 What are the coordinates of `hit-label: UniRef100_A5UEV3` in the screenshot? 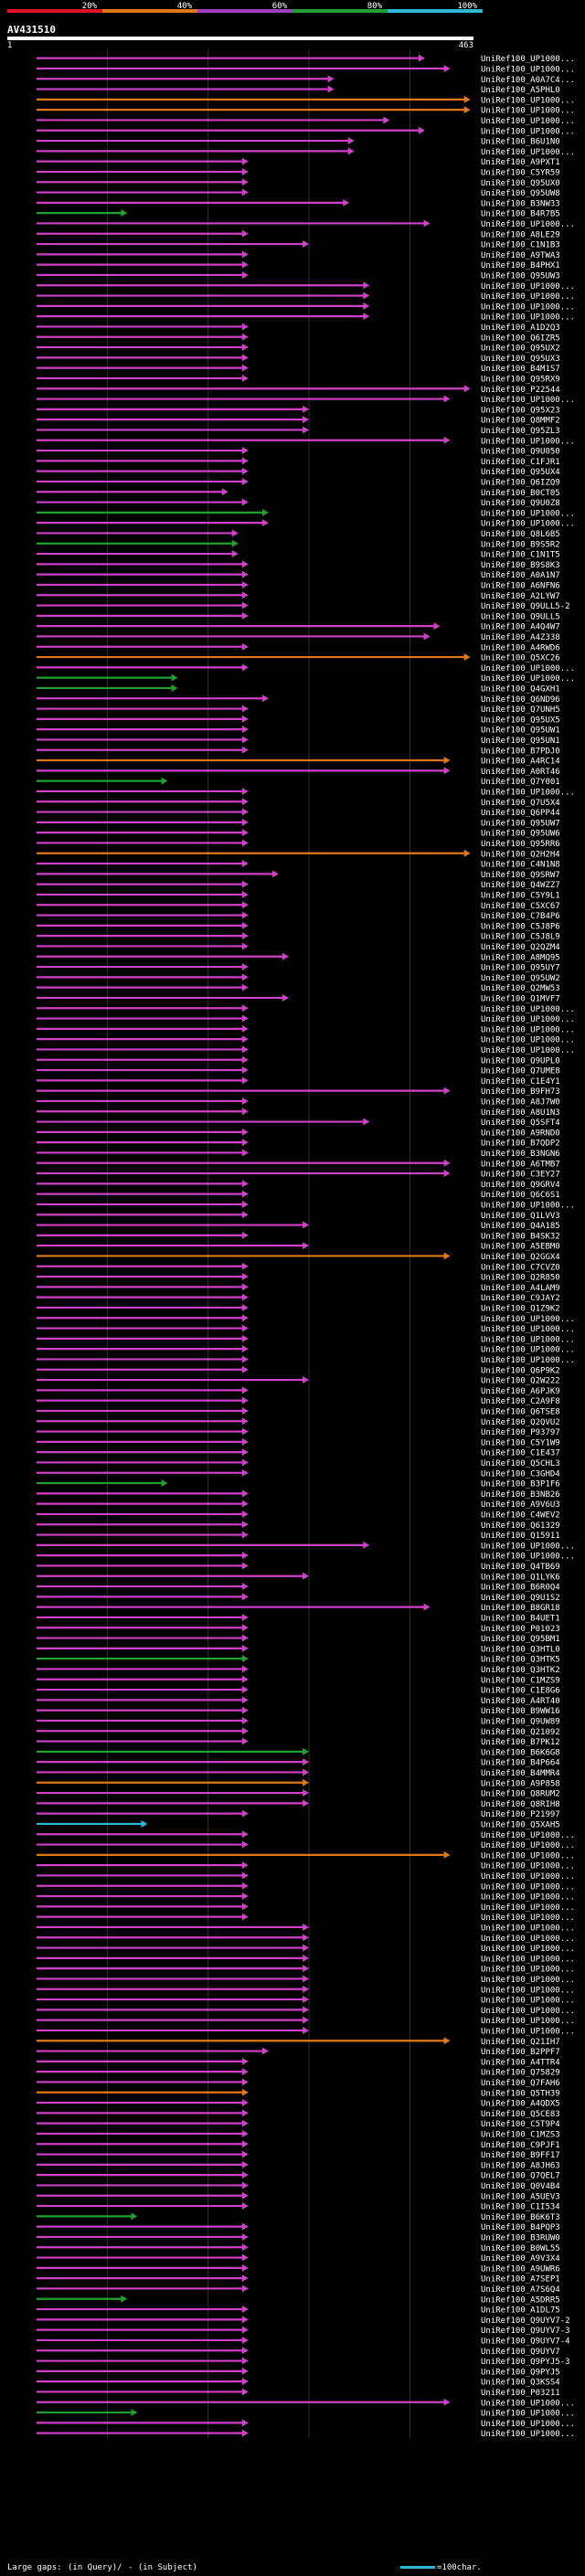 It's located at (520, 2196).